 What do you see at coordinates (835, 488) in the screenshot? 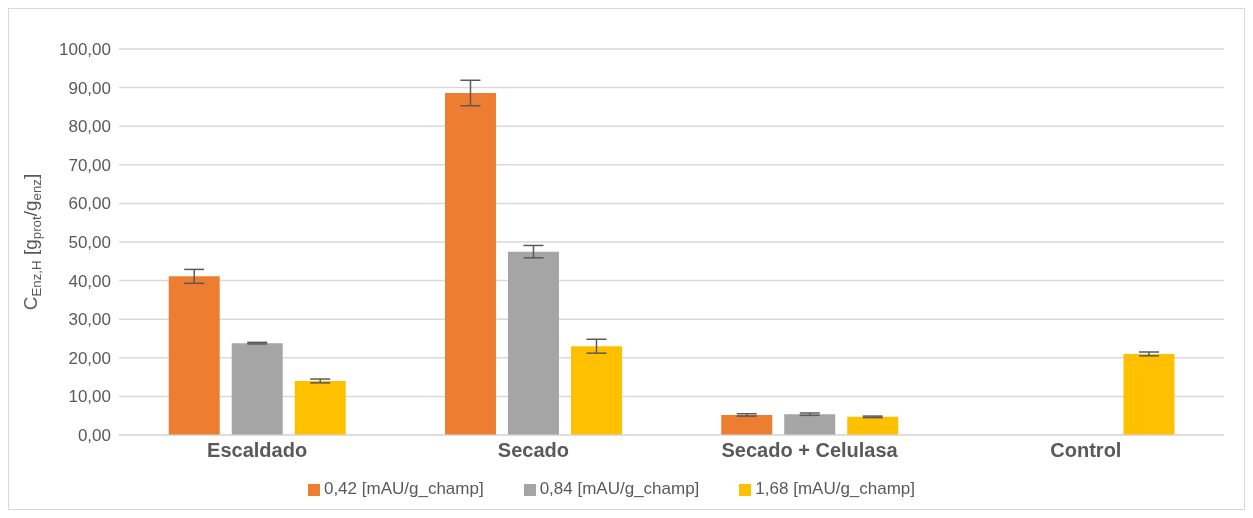
I see `legend-label: 1,68 [mAU/g_champ]` at bounding box center [835, 488].